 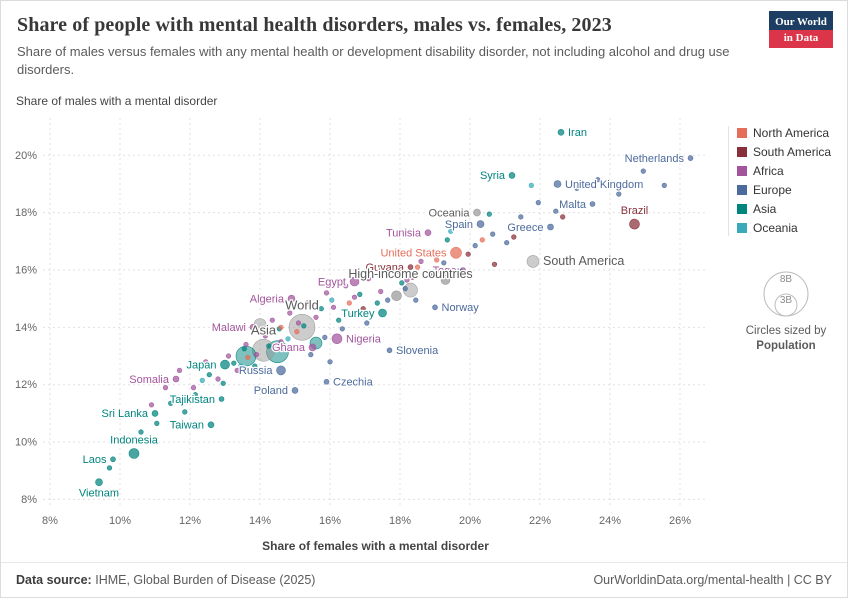 I want to click on point-tajikistan, so click(x=221, y=399).